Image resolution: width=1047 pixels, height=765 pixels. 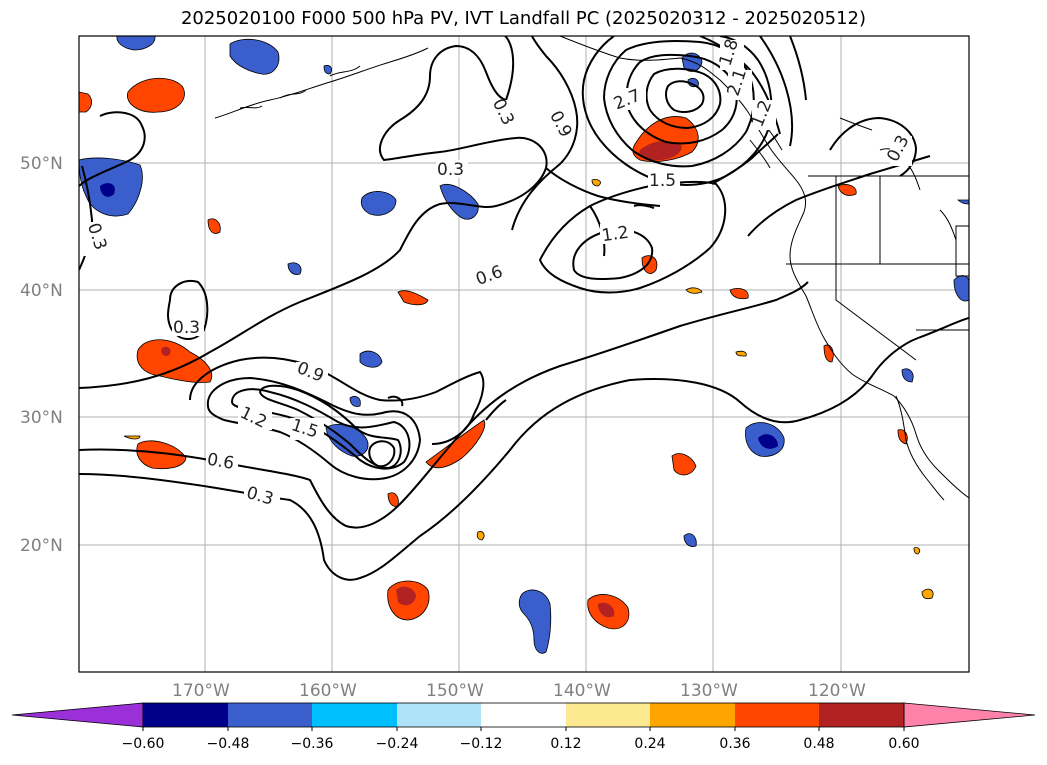 I want to click on lon-label: 170°W, so click(x=201, y=691).